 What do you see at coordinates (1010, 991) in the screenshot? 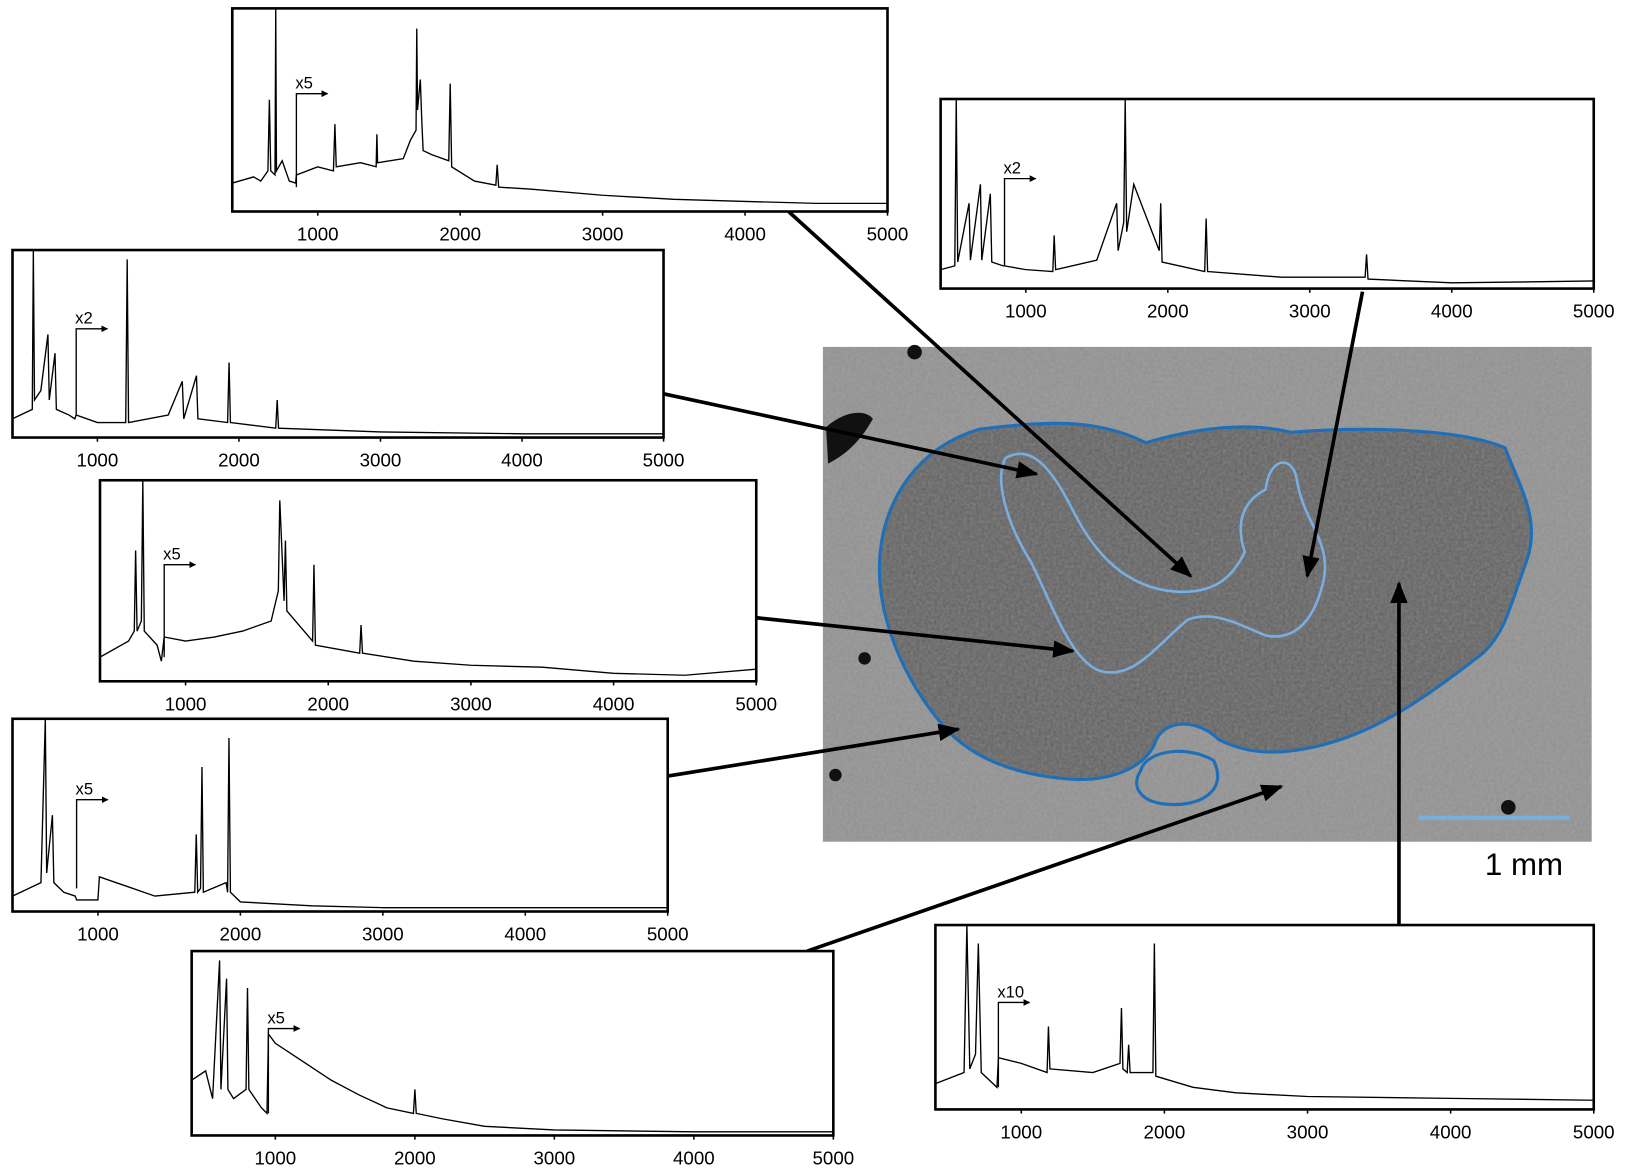
I see `scale-annotation: x10` at bounding box center [1010, 991].